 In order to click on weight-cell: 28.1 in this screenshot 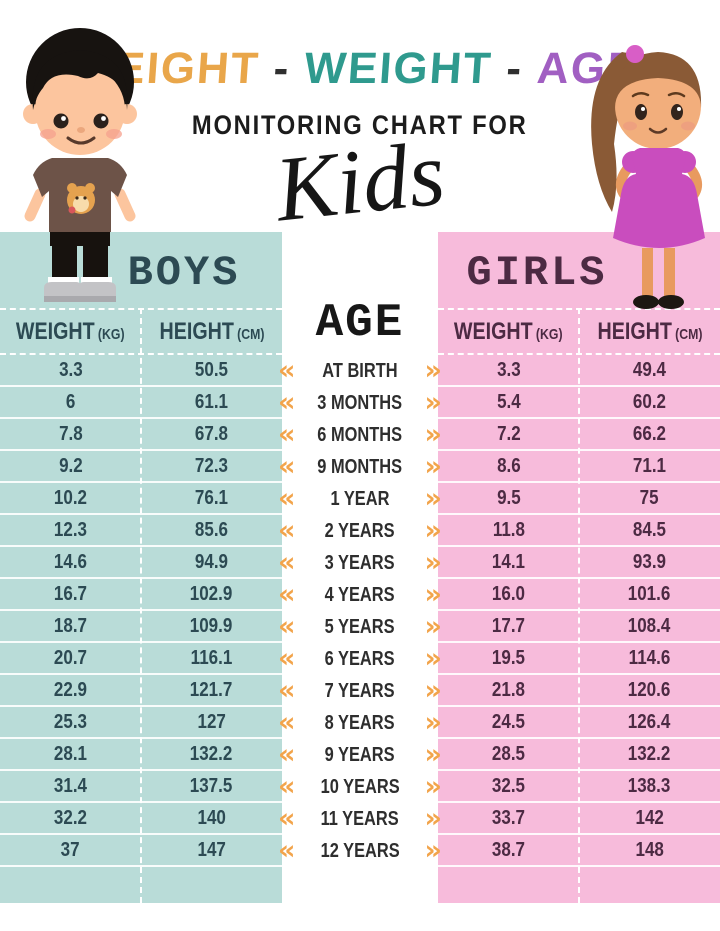, I will do `click(70, 753)`.